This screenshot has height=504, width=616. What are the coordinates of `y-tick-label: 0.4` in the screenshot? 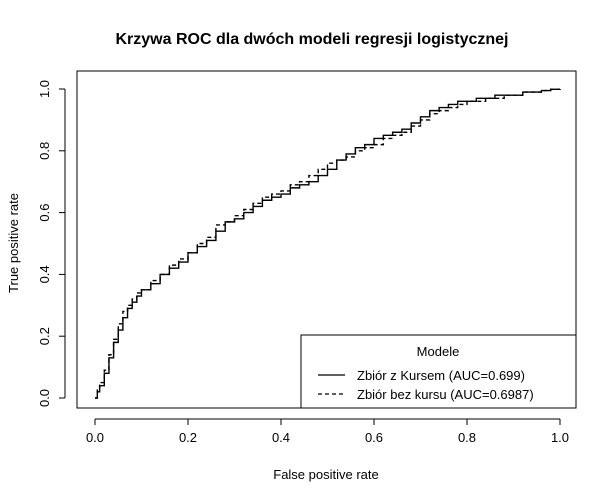 It's located at (44, 274).